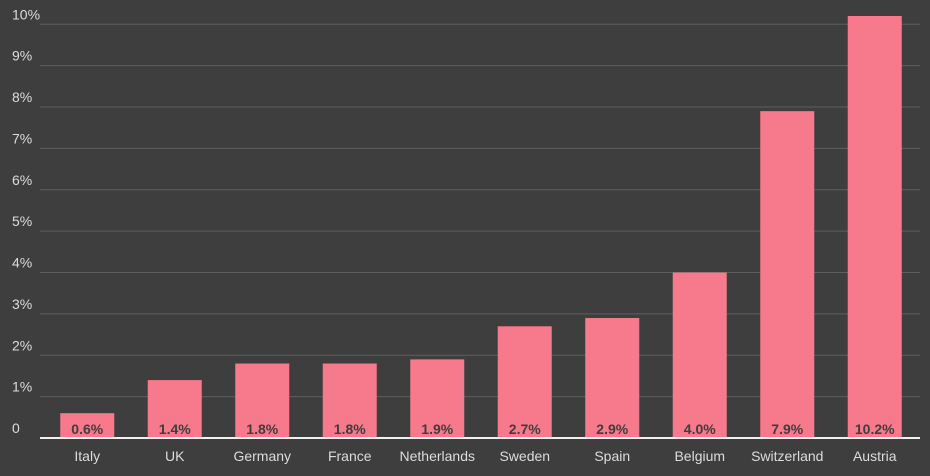  I want to click on y-tick-label: 6%, so click(22, 180).